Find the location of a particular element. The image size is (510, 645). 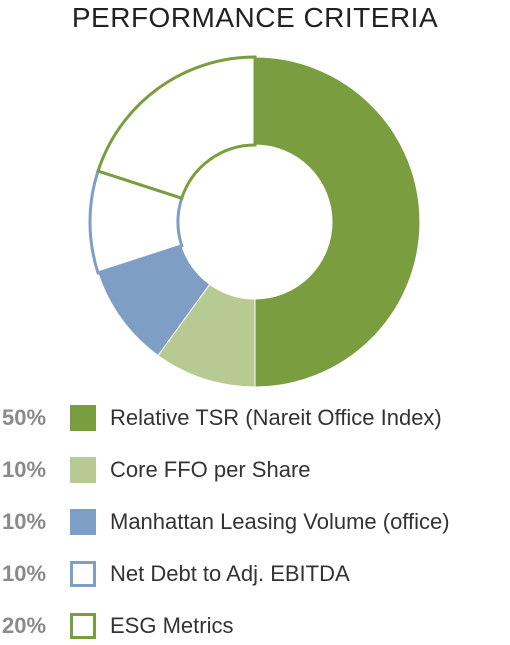

legend-percent: 50% is located at coordinates (24, 417).